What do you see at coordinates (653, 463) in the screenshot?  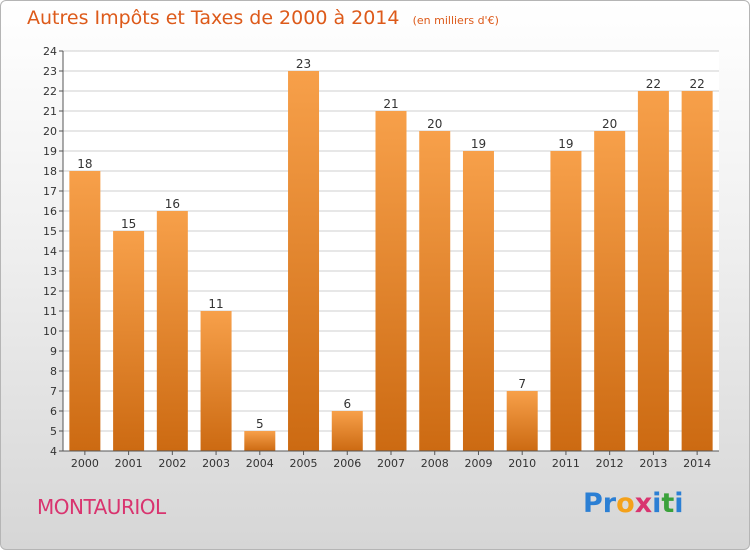 I see `x-tick-label: 2013` at bounding box center [653, 463].